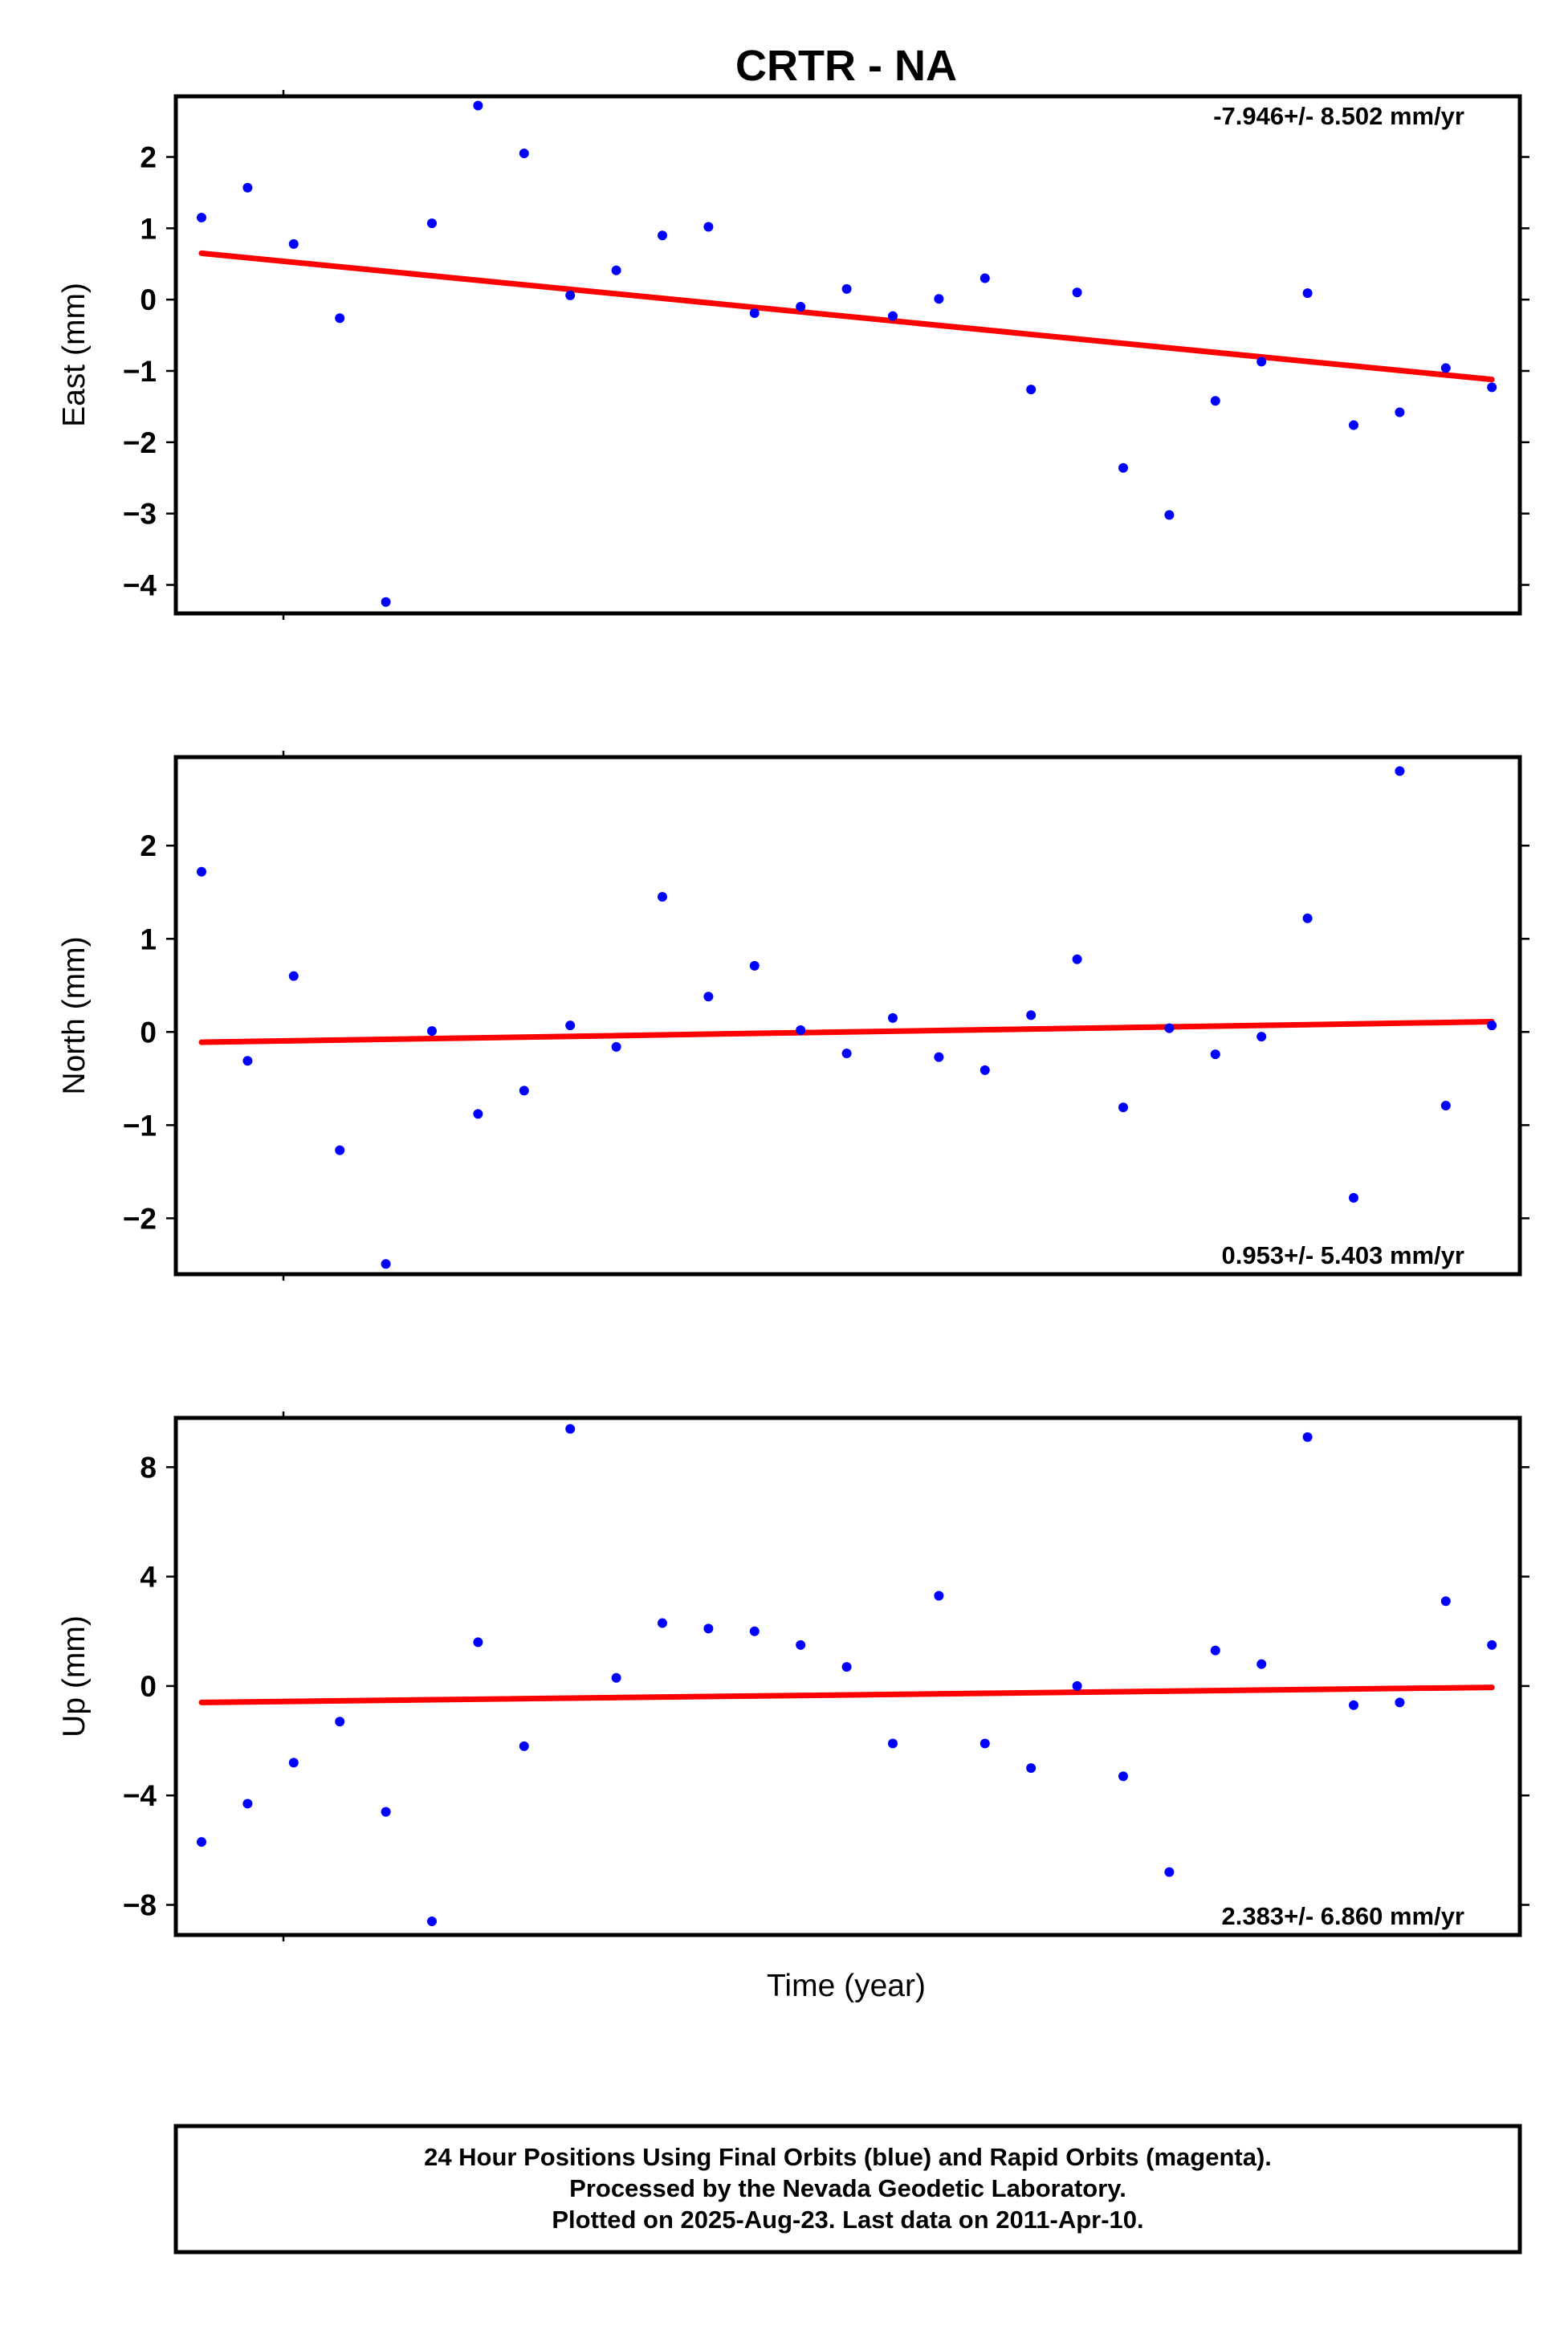 The height and width of the screenshot is (2330, 1568). Describe the element at coordinates (846, 1032) in the screenshot. I see `north-trend-line` at that location.